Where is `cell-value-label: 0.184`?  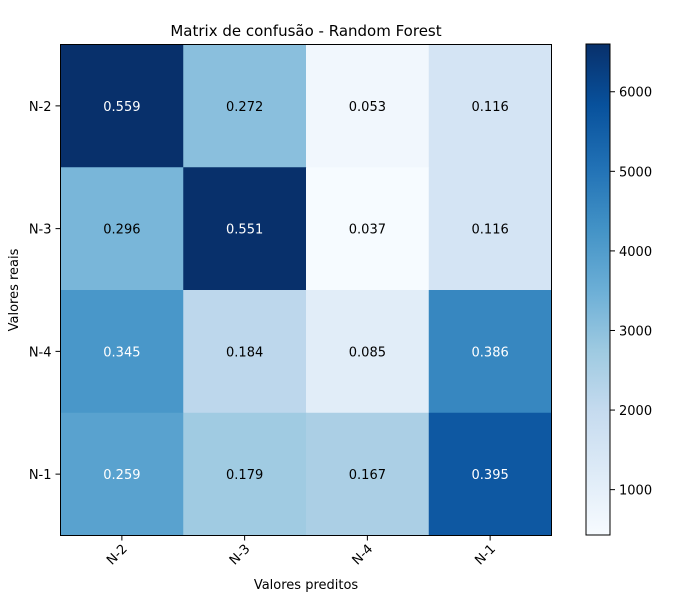 cell-value-label: 0.184 is located at coordinates (244, 352).